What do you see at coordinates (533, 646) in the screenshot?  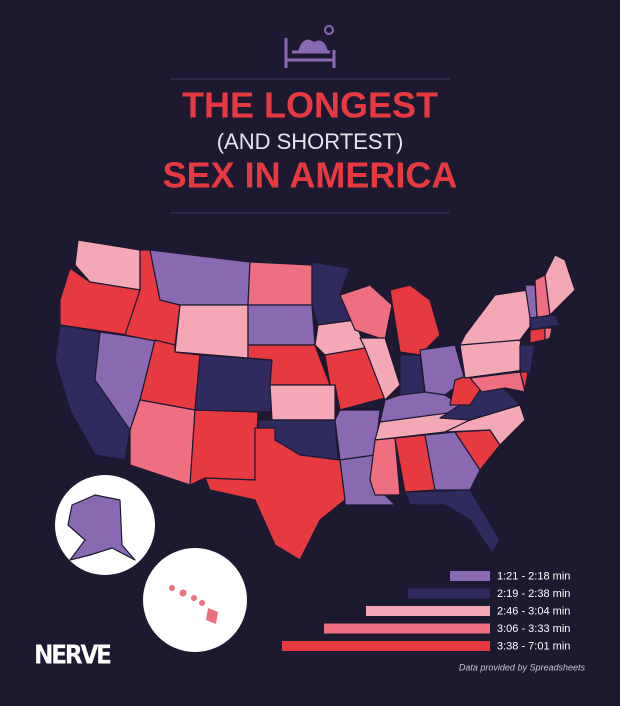 I see `legend-label: 3:38 - 7:01 min` at bounding box center [533, 646].